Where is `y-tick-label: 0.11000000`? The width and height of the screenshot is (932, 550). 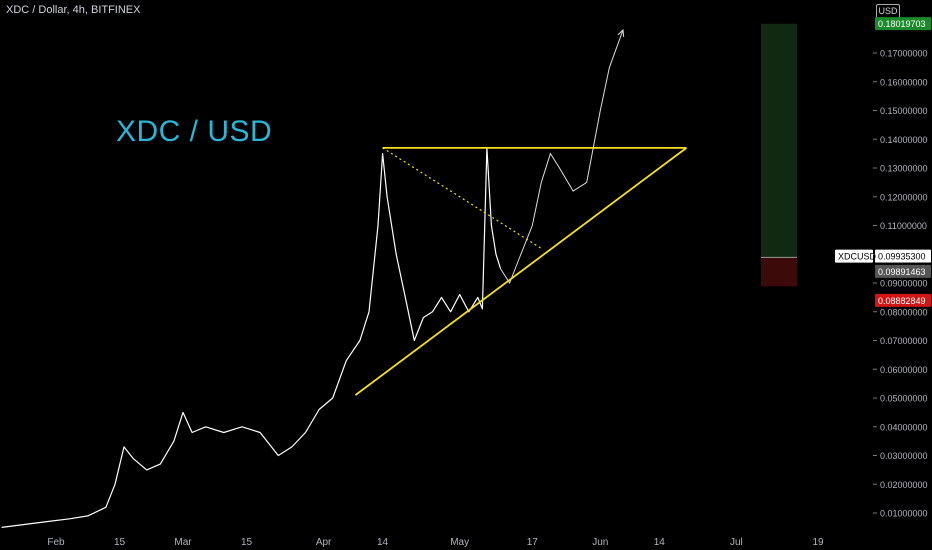 y-tick-label: 0.11000000 is located at coordinates (903, 226).